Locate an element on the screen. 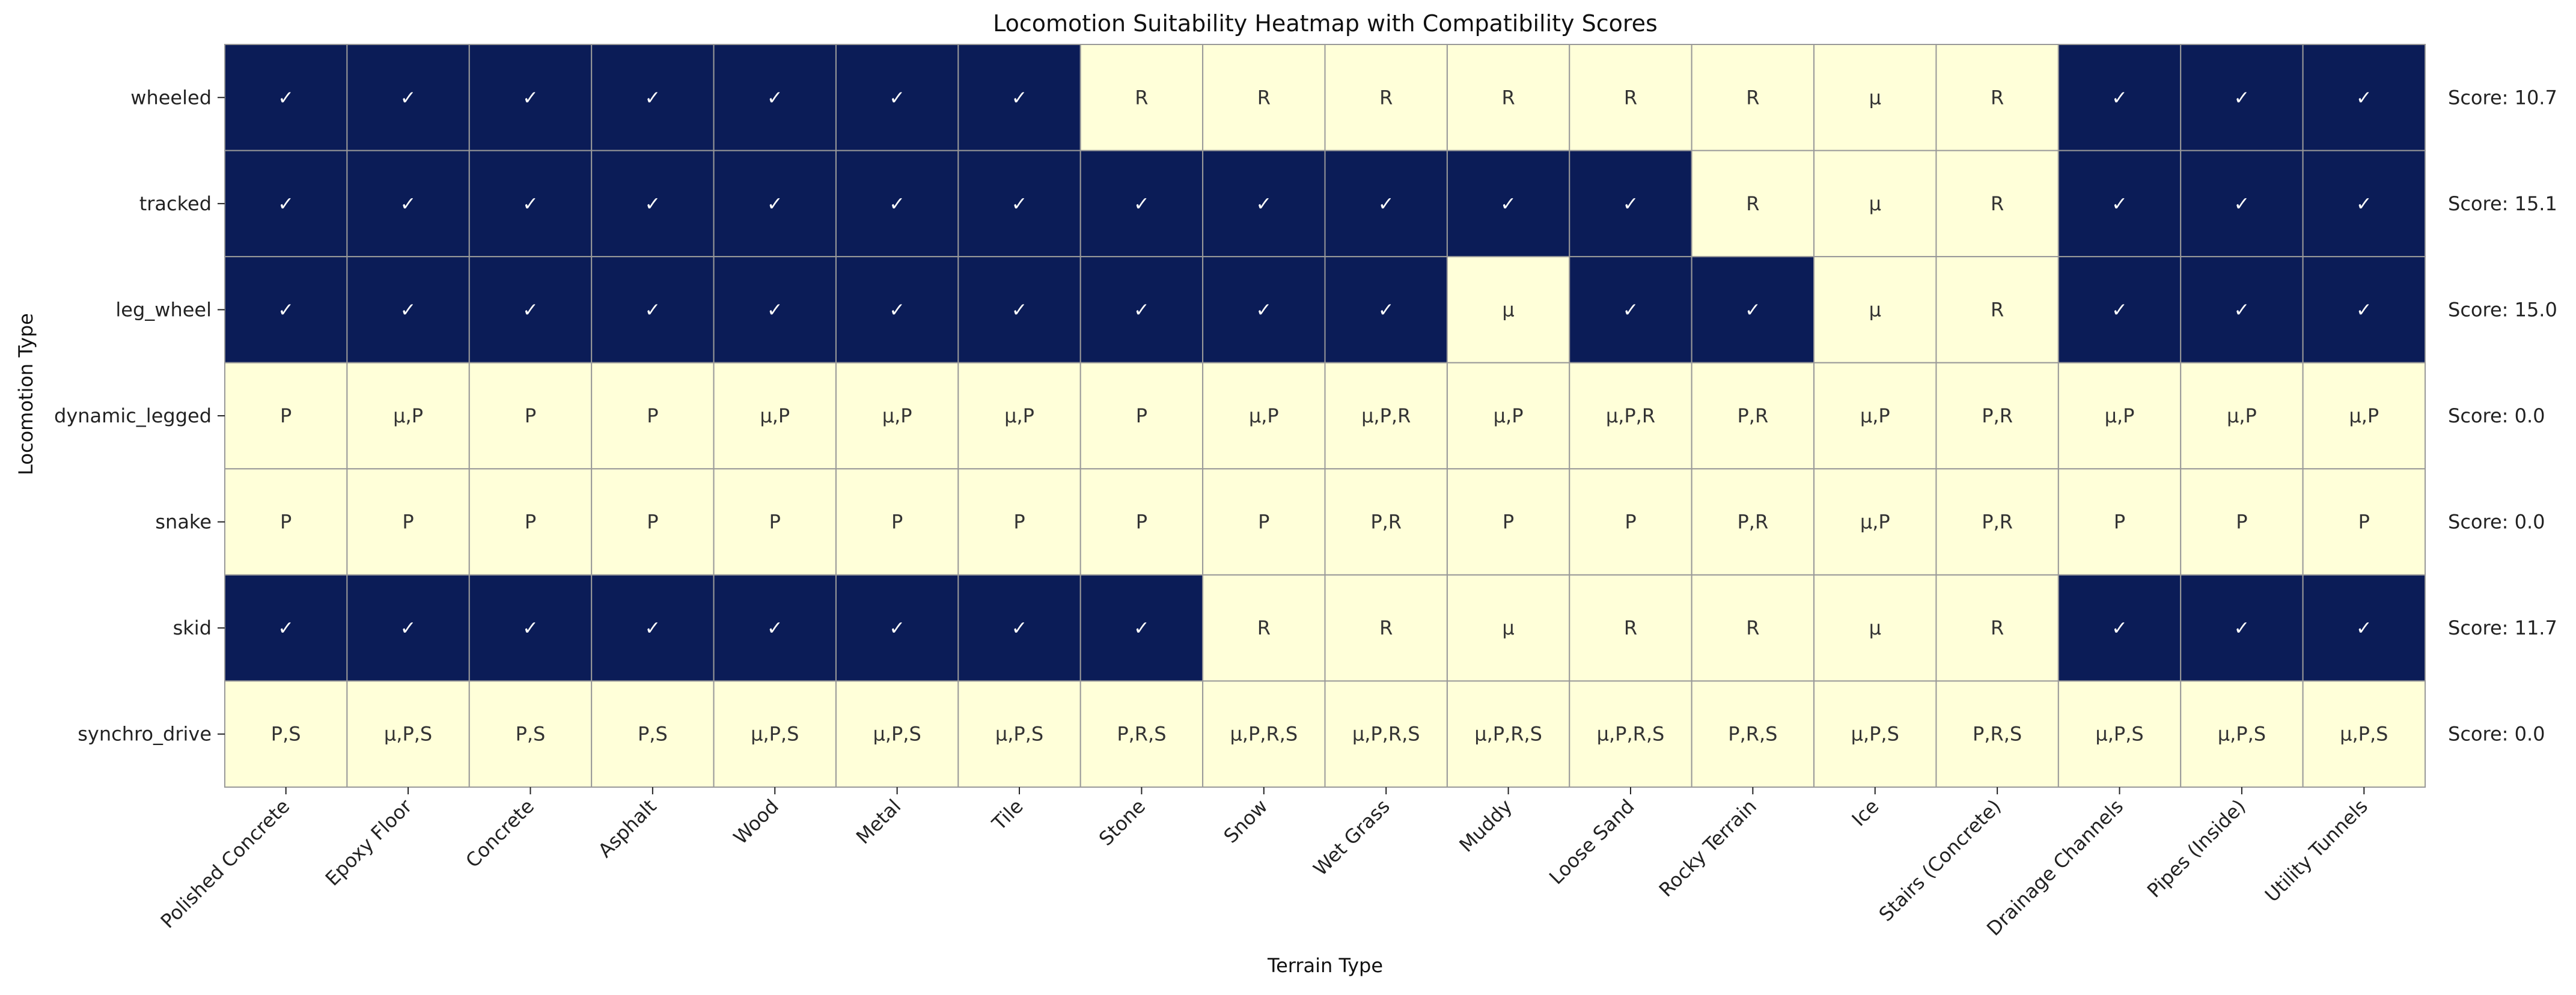 The image size is (2576, 995). y-tick-label: tracked is located at coordinates (175, 203).